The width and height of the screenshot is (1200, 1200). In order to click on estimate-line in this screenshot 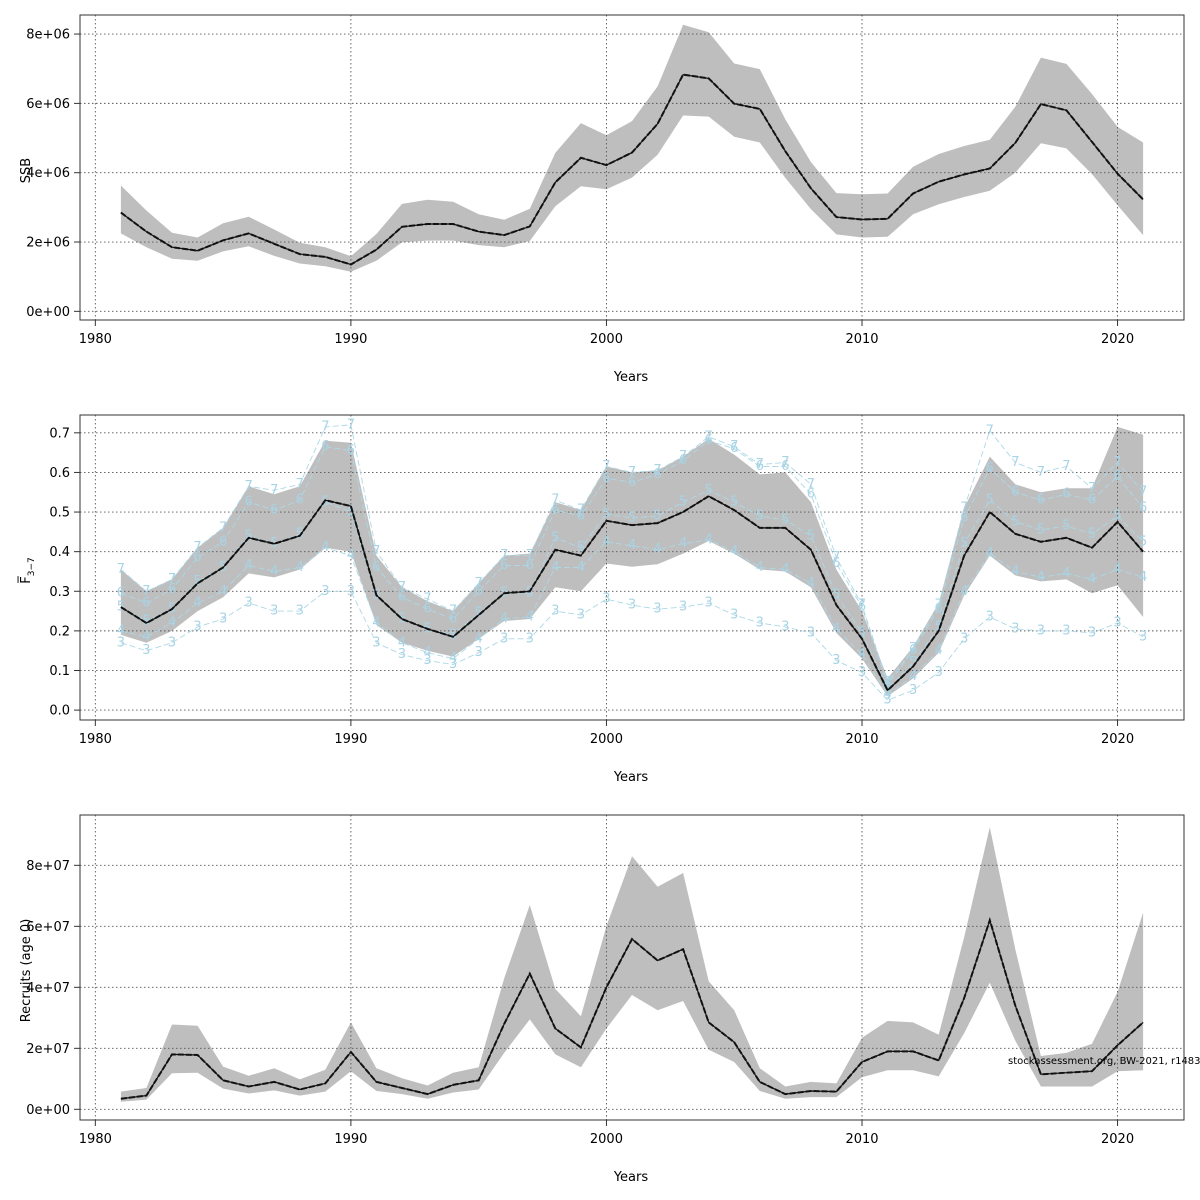, I will do `click(632, 593)`.